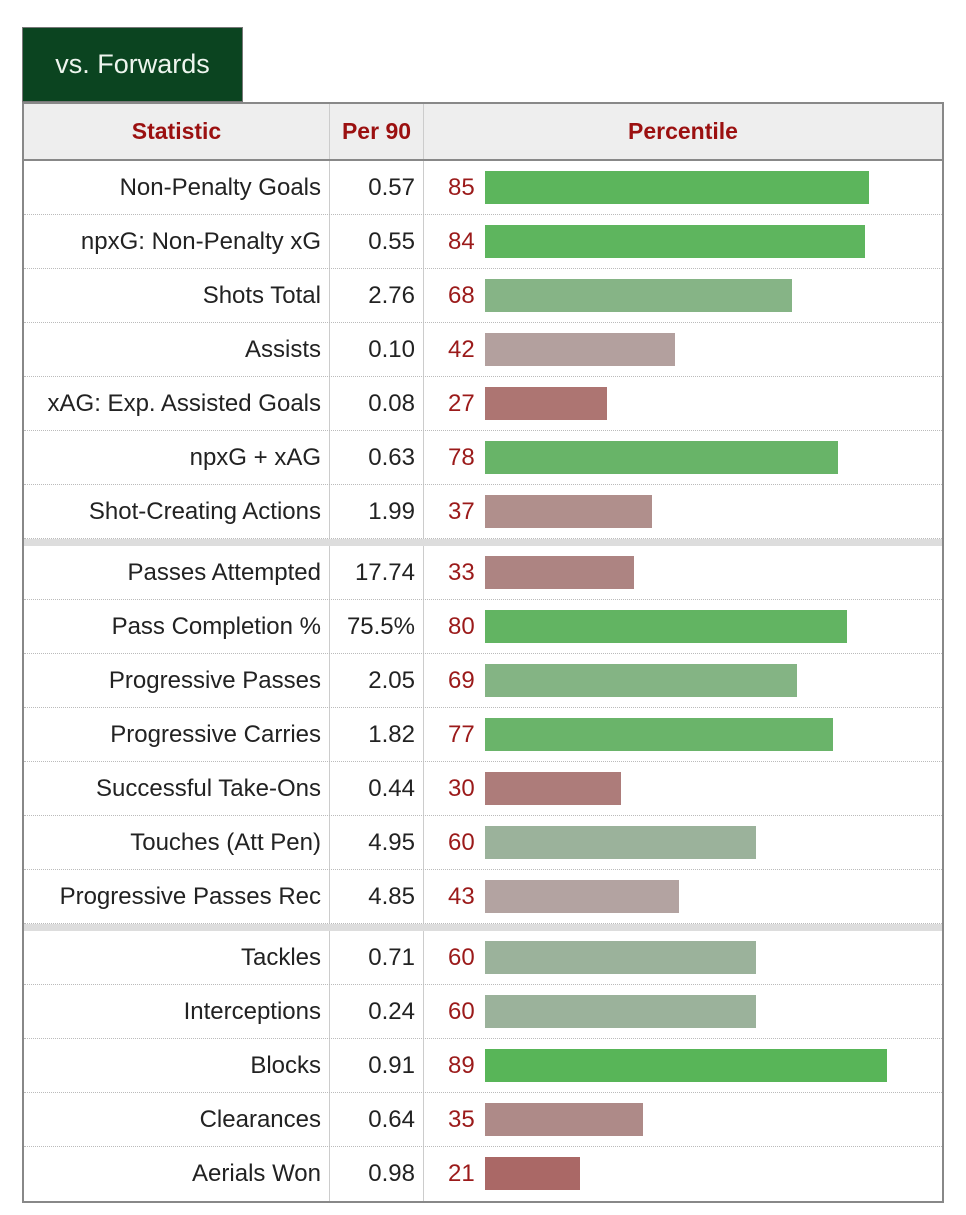 The image size is (966, 1215). I want to click on table-row: Assists 0.10 42, so click(483, 350).